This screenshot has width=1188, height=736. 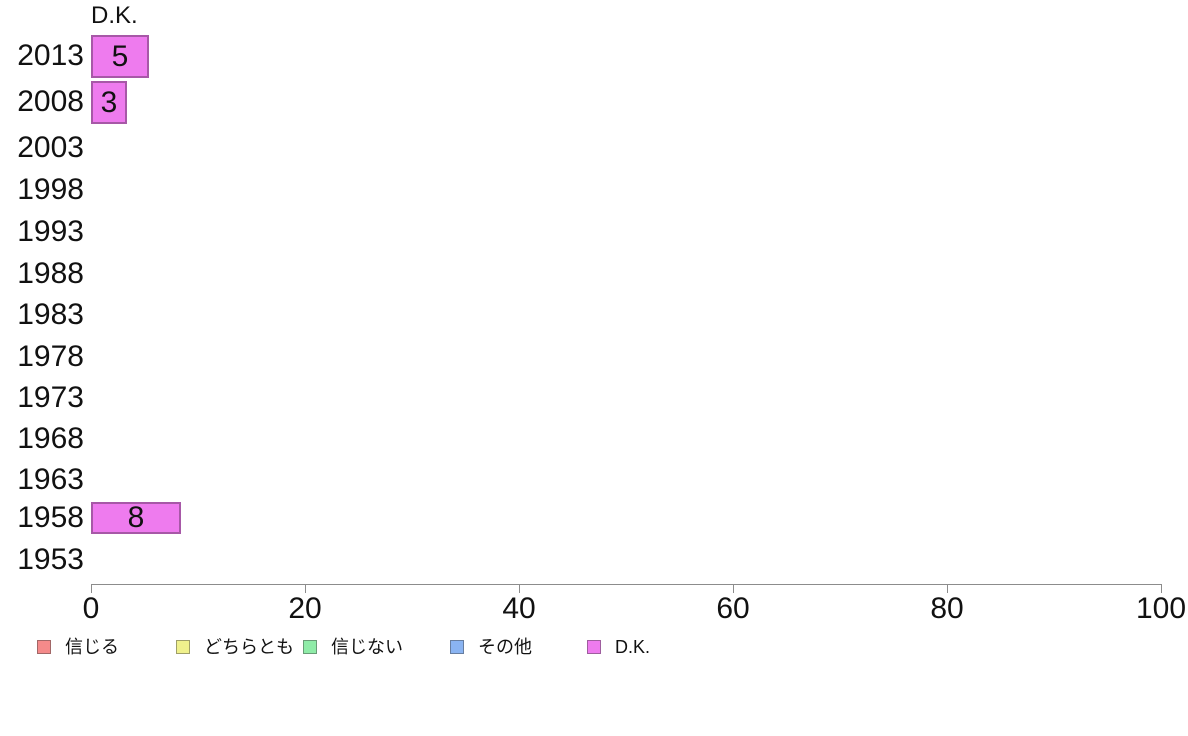 I want to click on bar-value-label: 8, so click(x=136, y=517).